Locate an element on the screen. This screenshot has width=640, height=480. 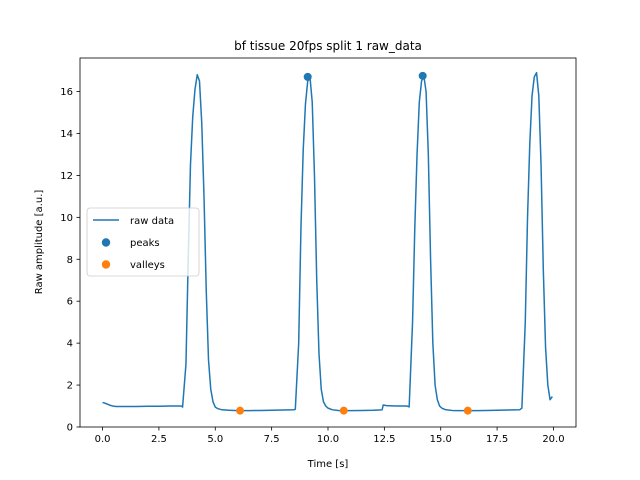
x-tick-label: 10.0 is located at coordinates (328, 439).